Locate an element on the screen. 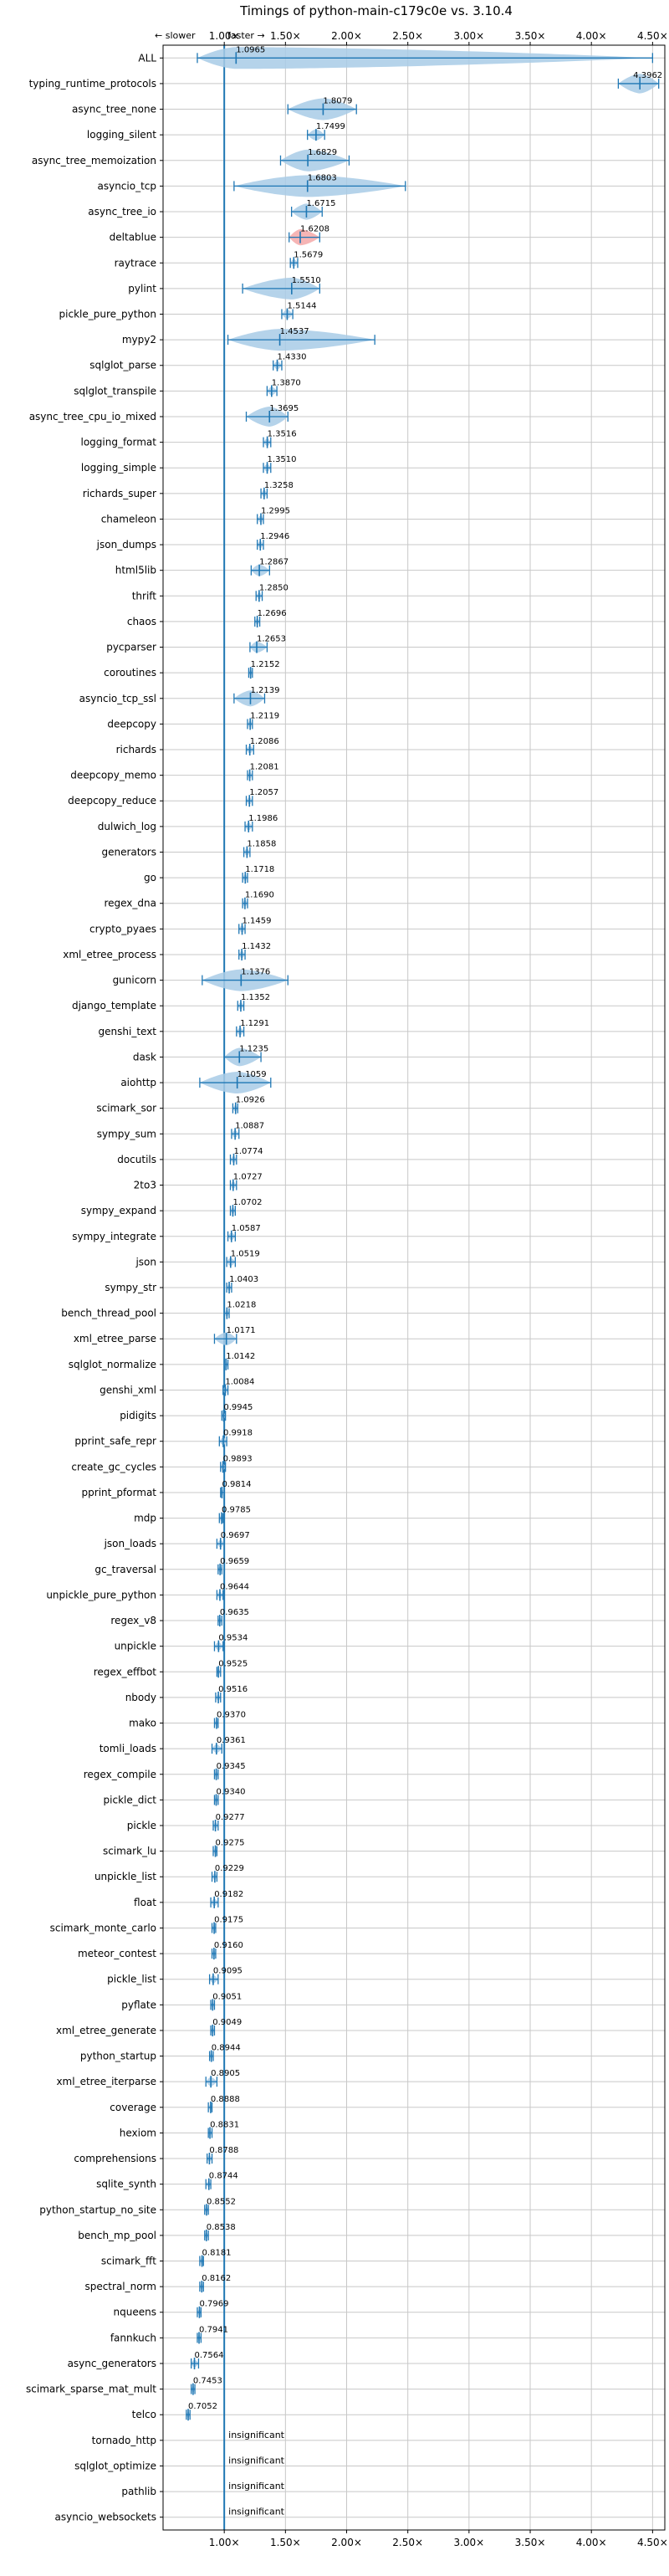 The height and width of the screenshot is (2576, 669). value-label: 0.9659 is located at coordinates (234, 1562).